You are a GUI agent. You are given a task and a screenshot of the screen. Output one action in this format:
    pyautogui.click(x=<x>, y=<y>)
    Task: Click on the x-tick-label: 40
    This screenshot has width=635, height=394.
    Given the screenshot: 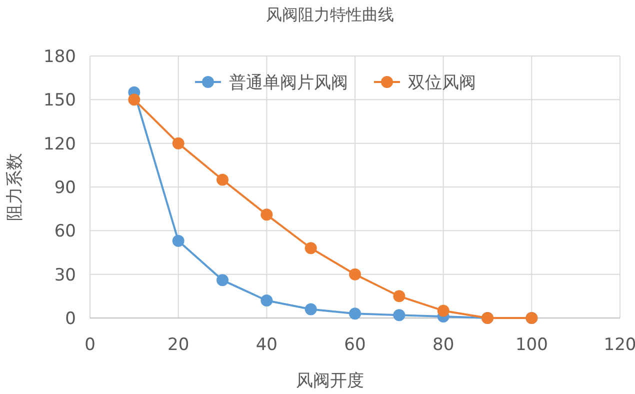 What is the action you would take?
    pyautogui.click(x=267, y=345)
    